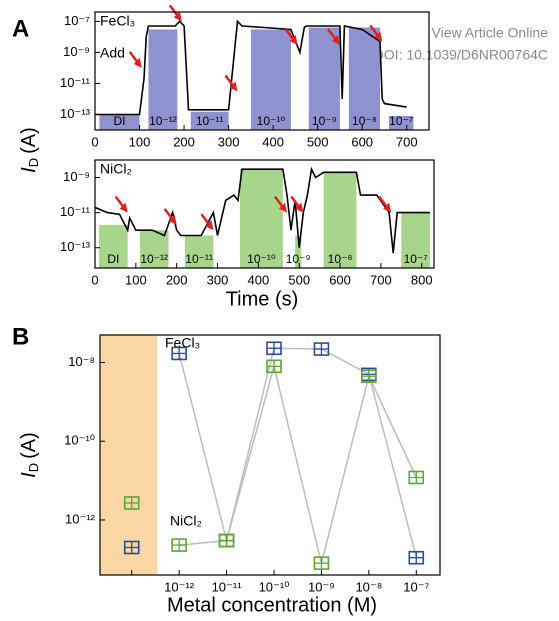  I want to click on x-tick-label: 300, so click(218, 279).